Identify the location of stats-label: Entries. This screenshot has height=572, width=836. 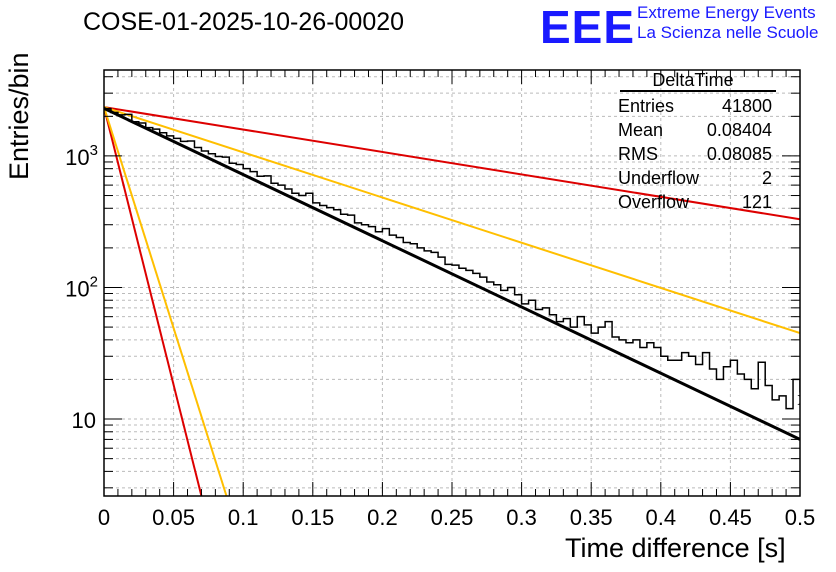
(646, 106).